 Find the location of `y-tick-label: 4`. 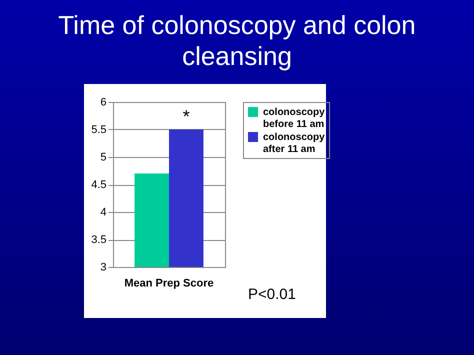

y-tick-label: 4 is located at coordinates (103, 212).